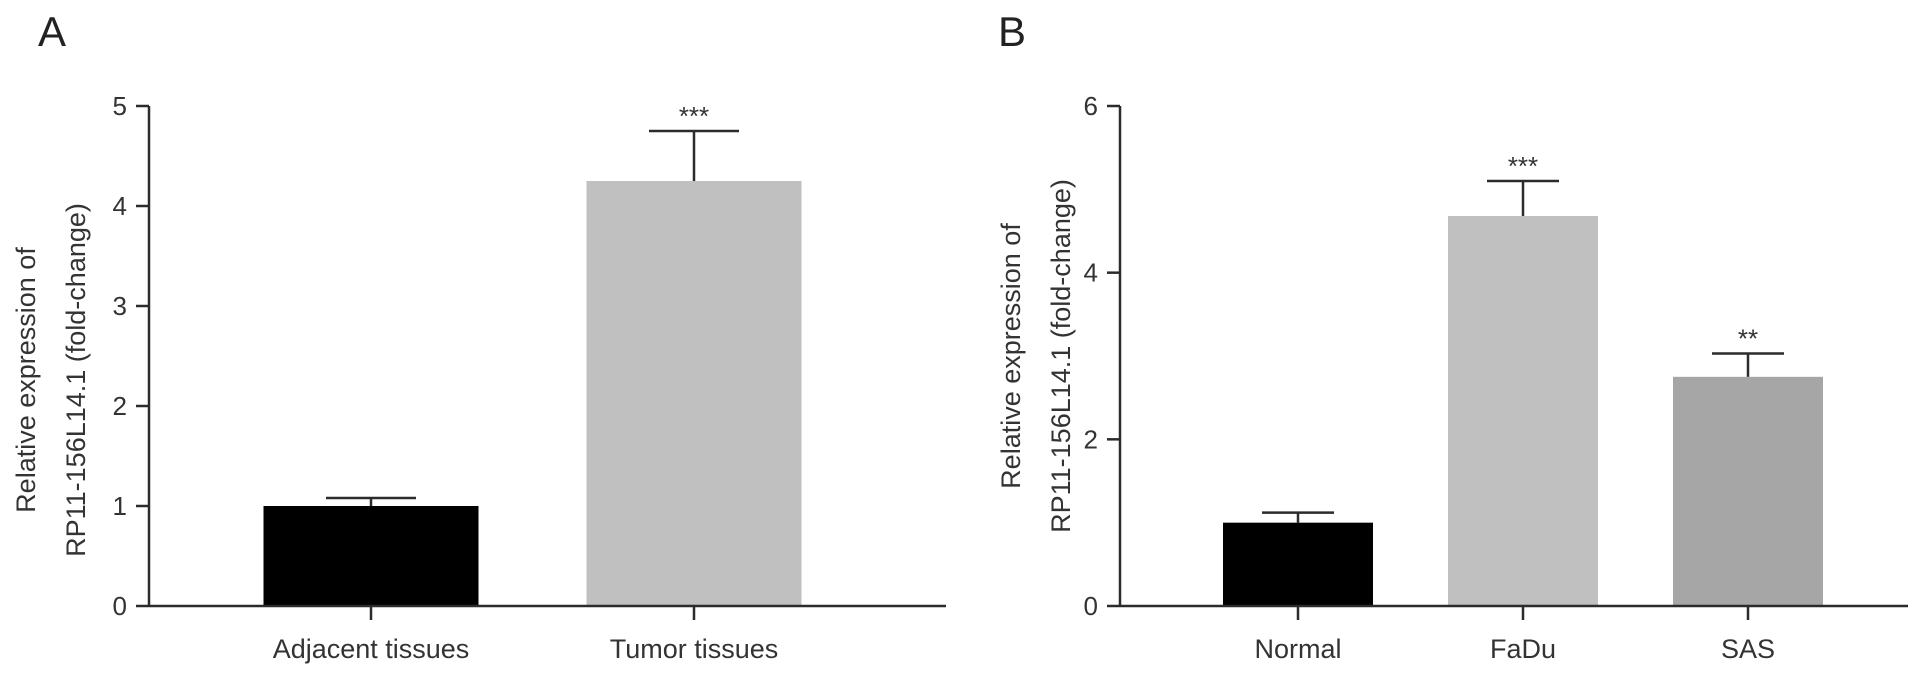 This screenshot has width=1913, height=677. What do you see at coordinates (694, 649) in the screenshot?
I see `category-label: Tumor tissues` at bounding box center [694, 649].